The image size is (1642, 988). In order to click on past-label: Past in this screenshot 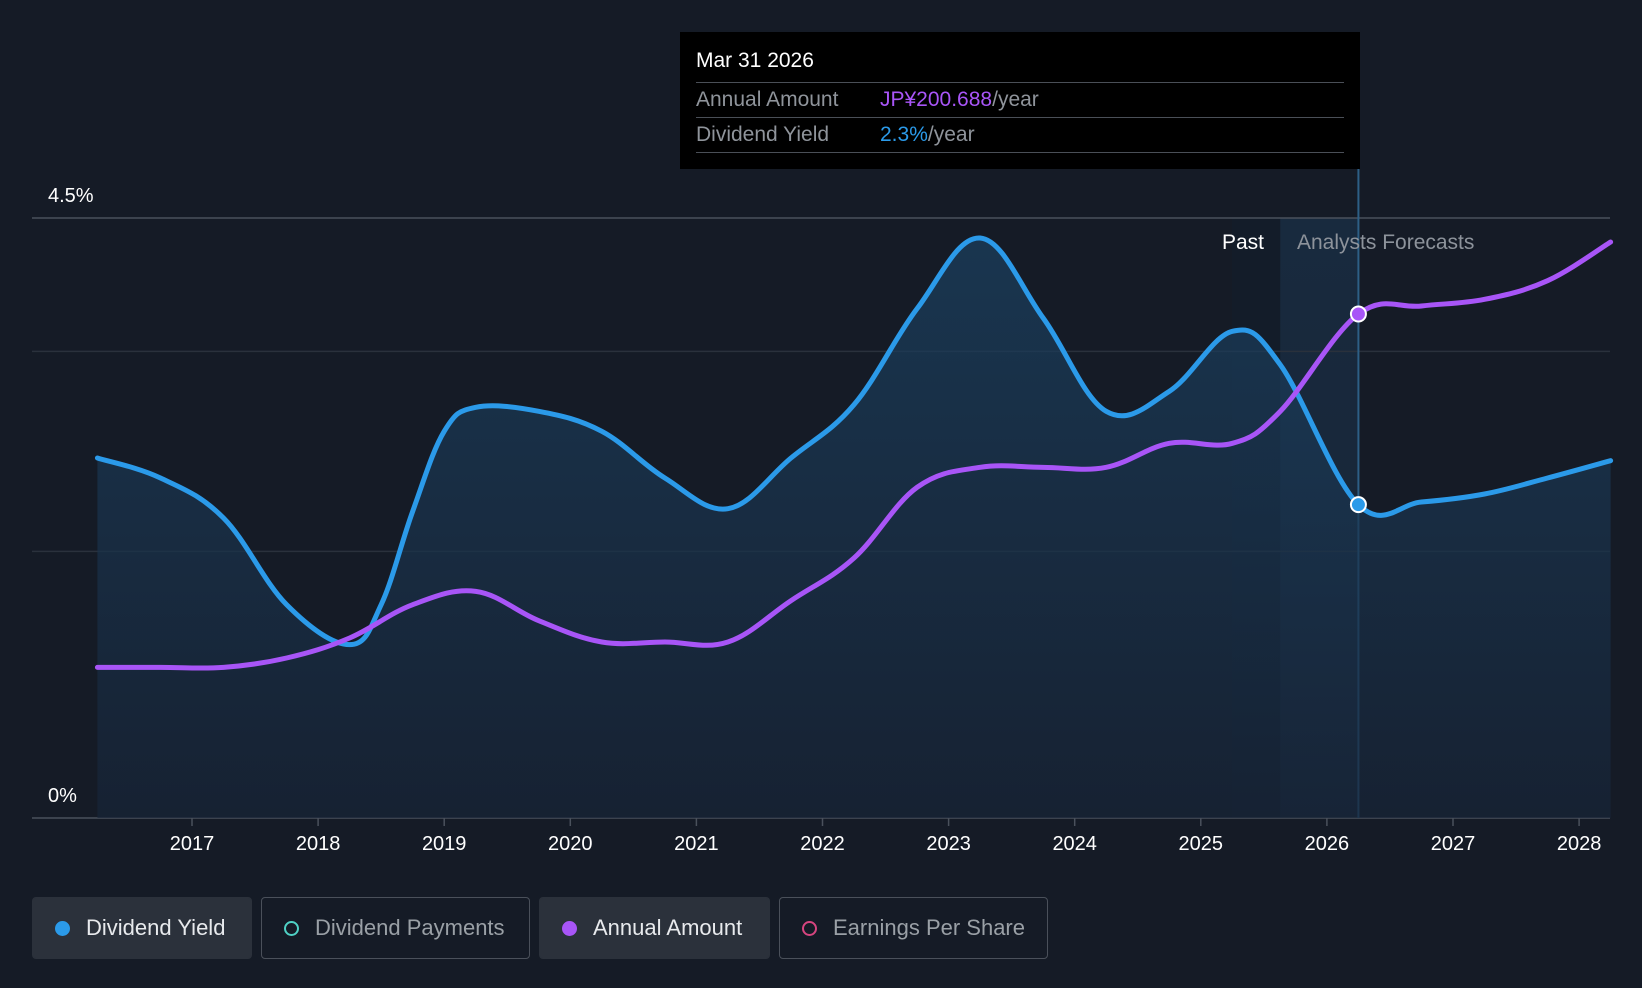, I will do `click(1243, 242)`.